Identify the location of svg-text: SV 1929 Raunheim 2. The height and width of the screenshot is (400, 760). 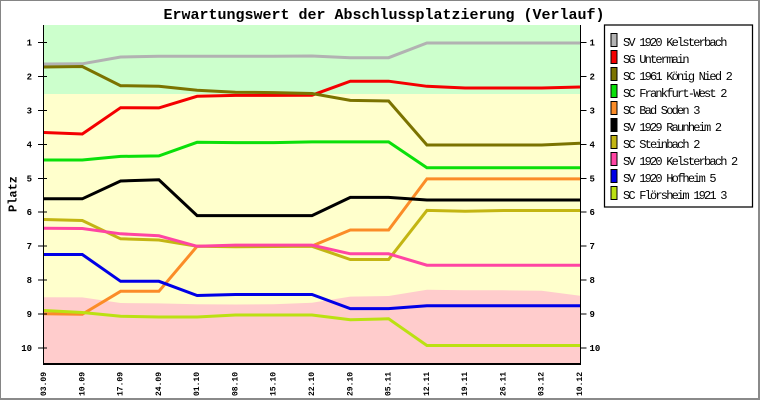
(672, 128).